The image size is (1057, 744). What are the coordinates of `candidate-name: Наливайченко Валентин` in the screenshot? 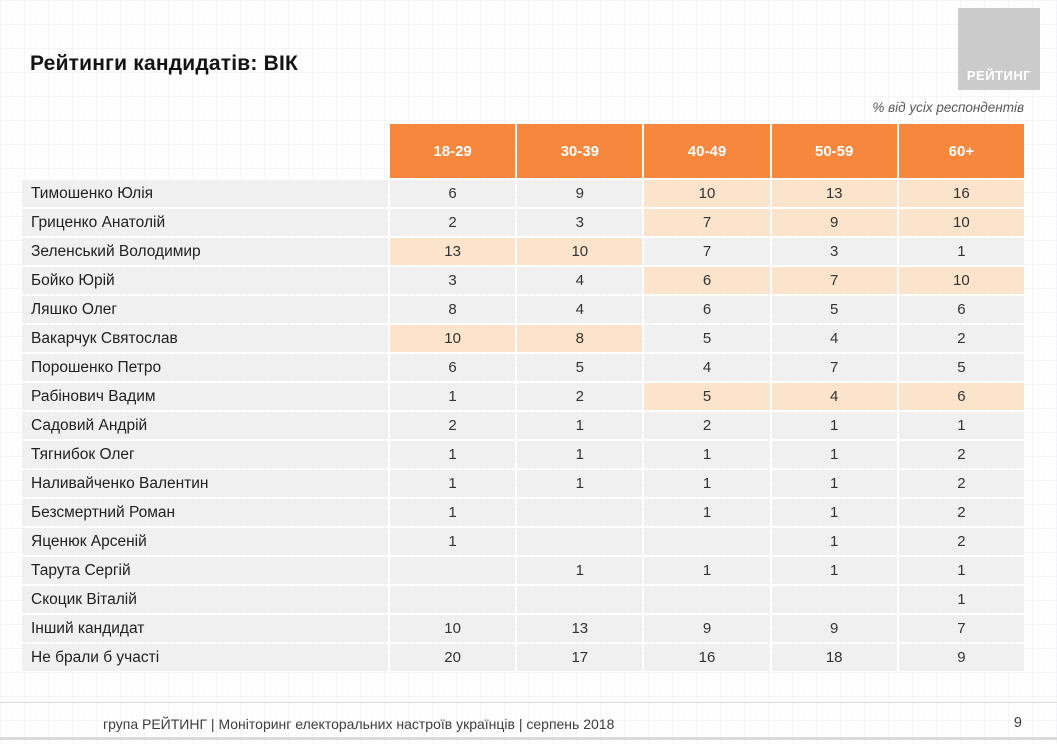 It's located at (205, 483).